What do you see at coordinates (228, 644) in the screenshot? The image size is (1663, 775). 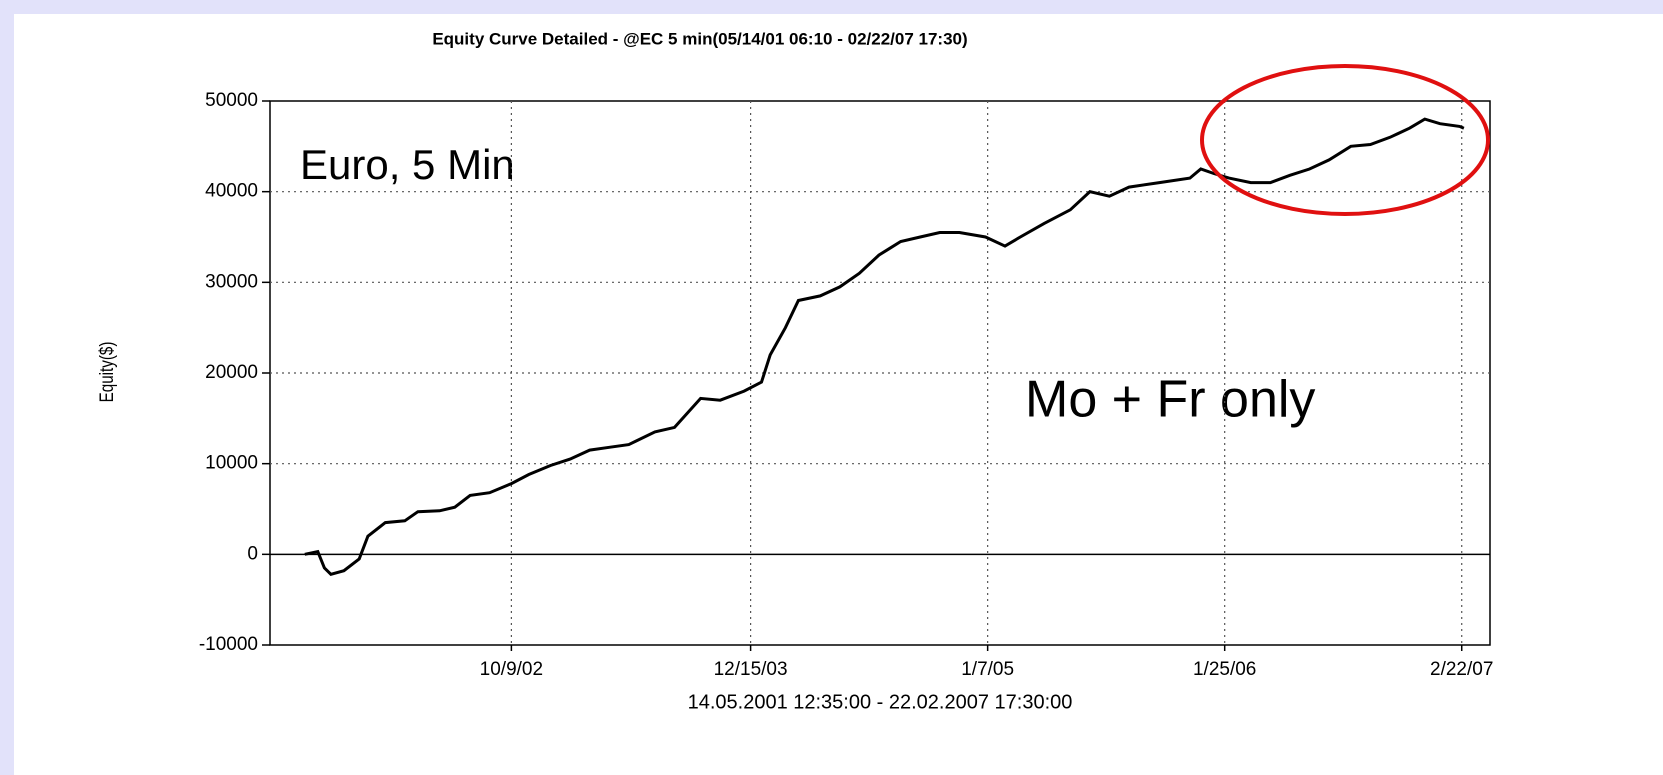 I see `y-tick-label: -10000` at bounding box center [228, 644].